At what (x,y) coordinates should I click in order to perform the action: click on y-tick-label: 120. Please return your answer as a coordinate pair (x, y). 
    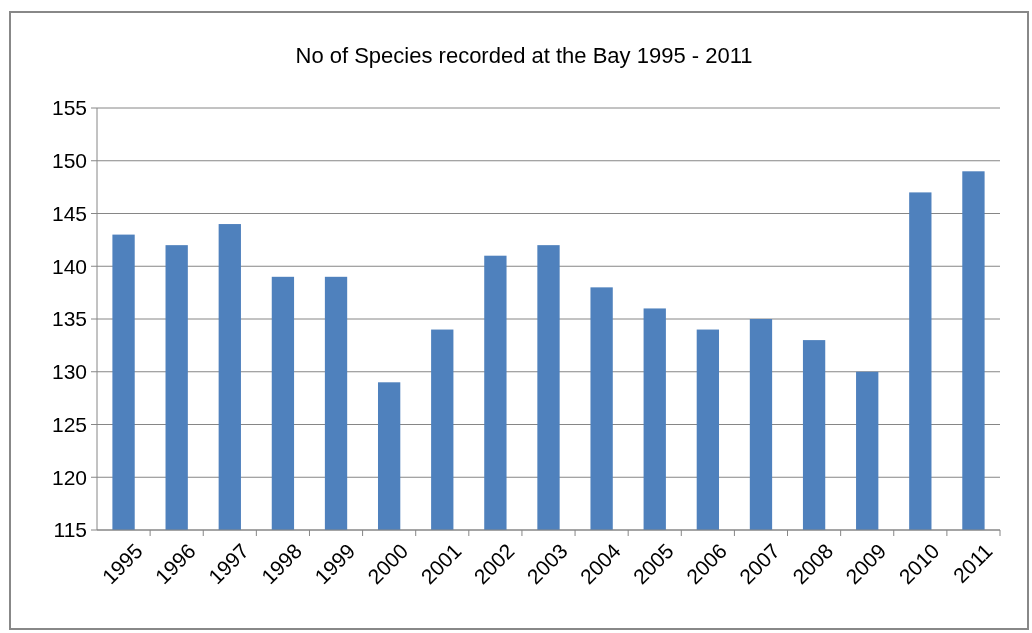
    Looking at the image, I should click on (69, 477).